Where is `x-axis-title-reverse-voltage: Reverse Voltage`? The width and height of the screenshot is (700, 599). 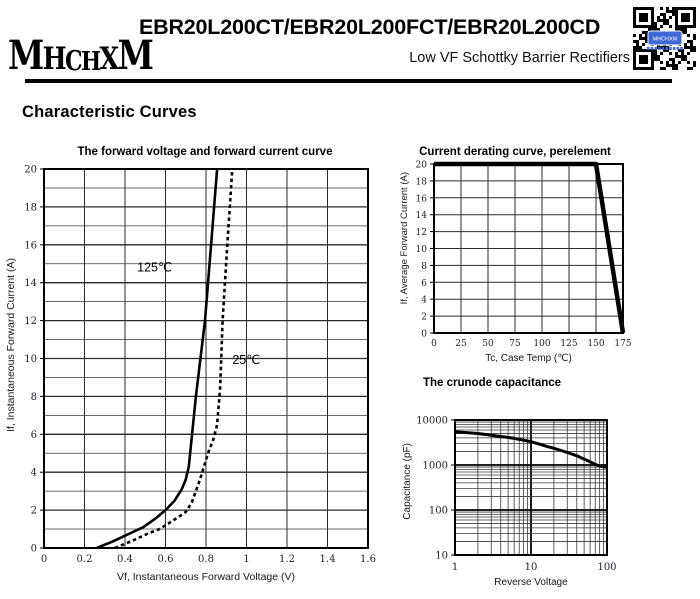
x-axis-title-reverse-voltage: Reverse Voltage is located at coordinates (531, 582).